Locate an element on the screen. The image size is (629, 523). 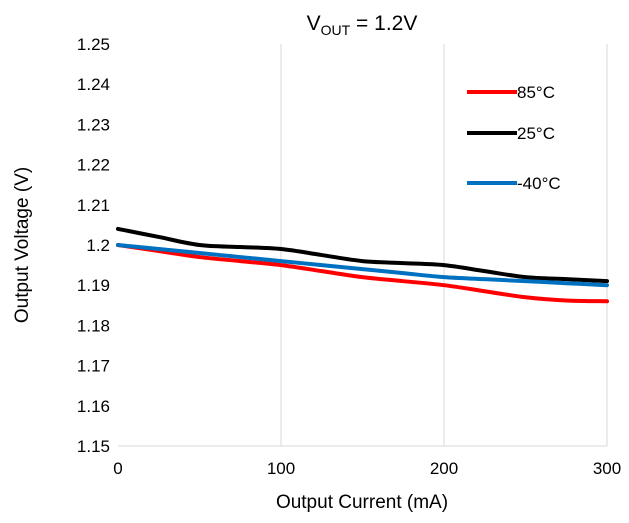
y-tick-label: 1.2 is located at coordinates (98, 245).